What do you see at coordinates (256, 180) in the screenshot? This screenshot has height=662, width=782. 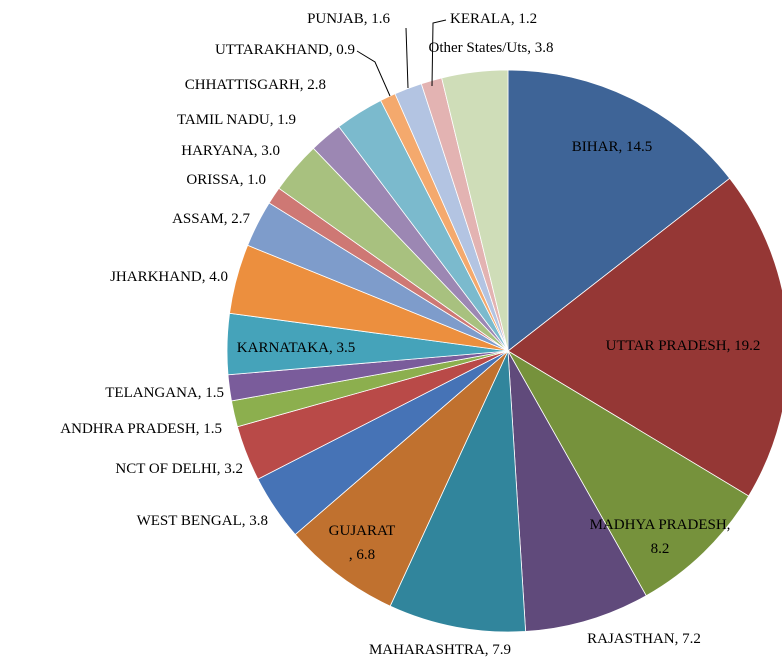 I see `value-label: 1.0` at bounding box center [256, 180].